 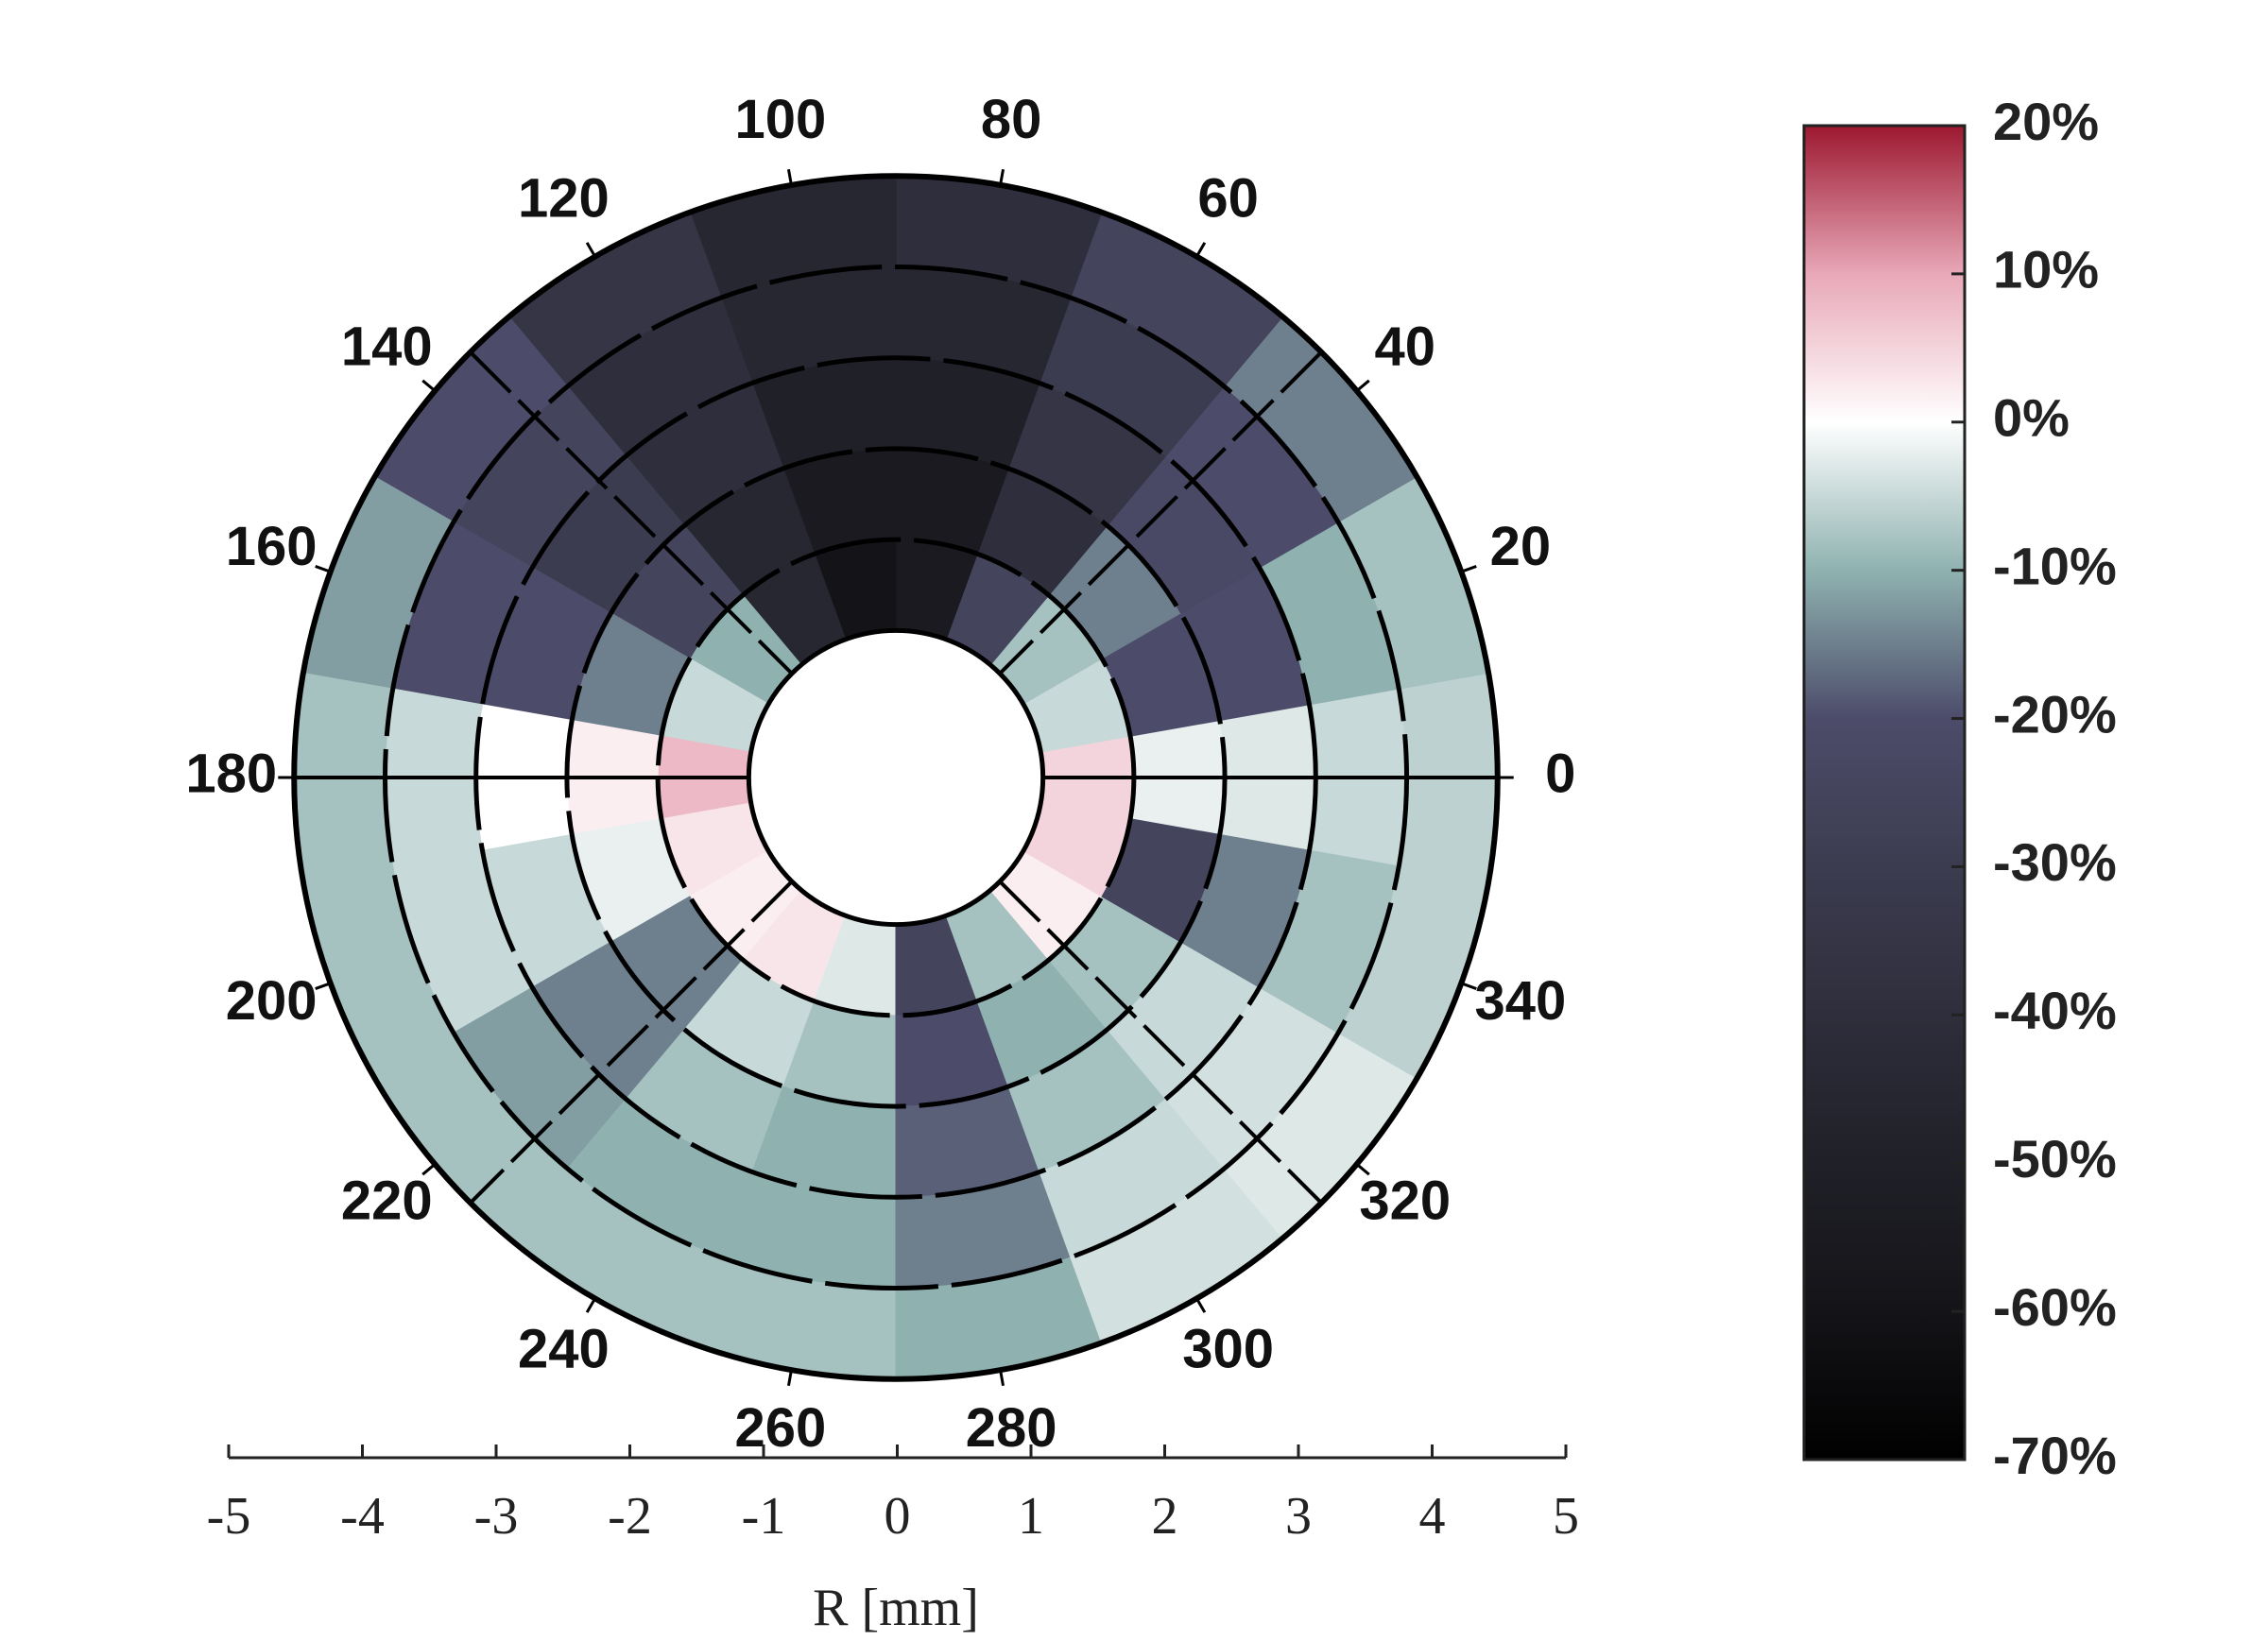 What do you see at coordinates (1165, 1516) in the screenshot?
I see `x-tick-label: 2` at bounding box center [1165, 1516].